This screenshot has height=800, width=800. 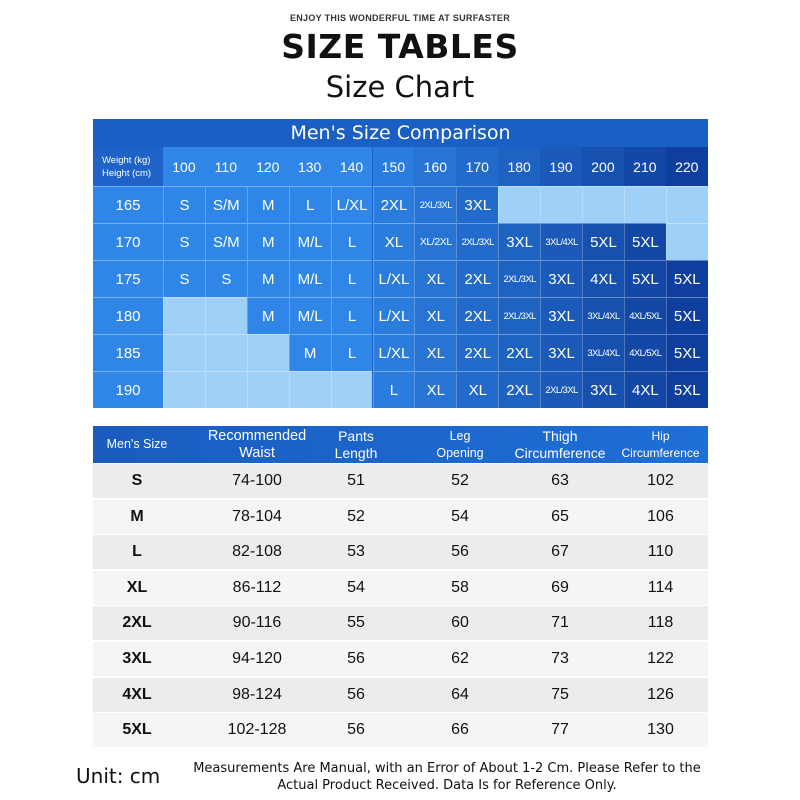 I want to click on height-label-165: 165, so click(x=128, y=204).